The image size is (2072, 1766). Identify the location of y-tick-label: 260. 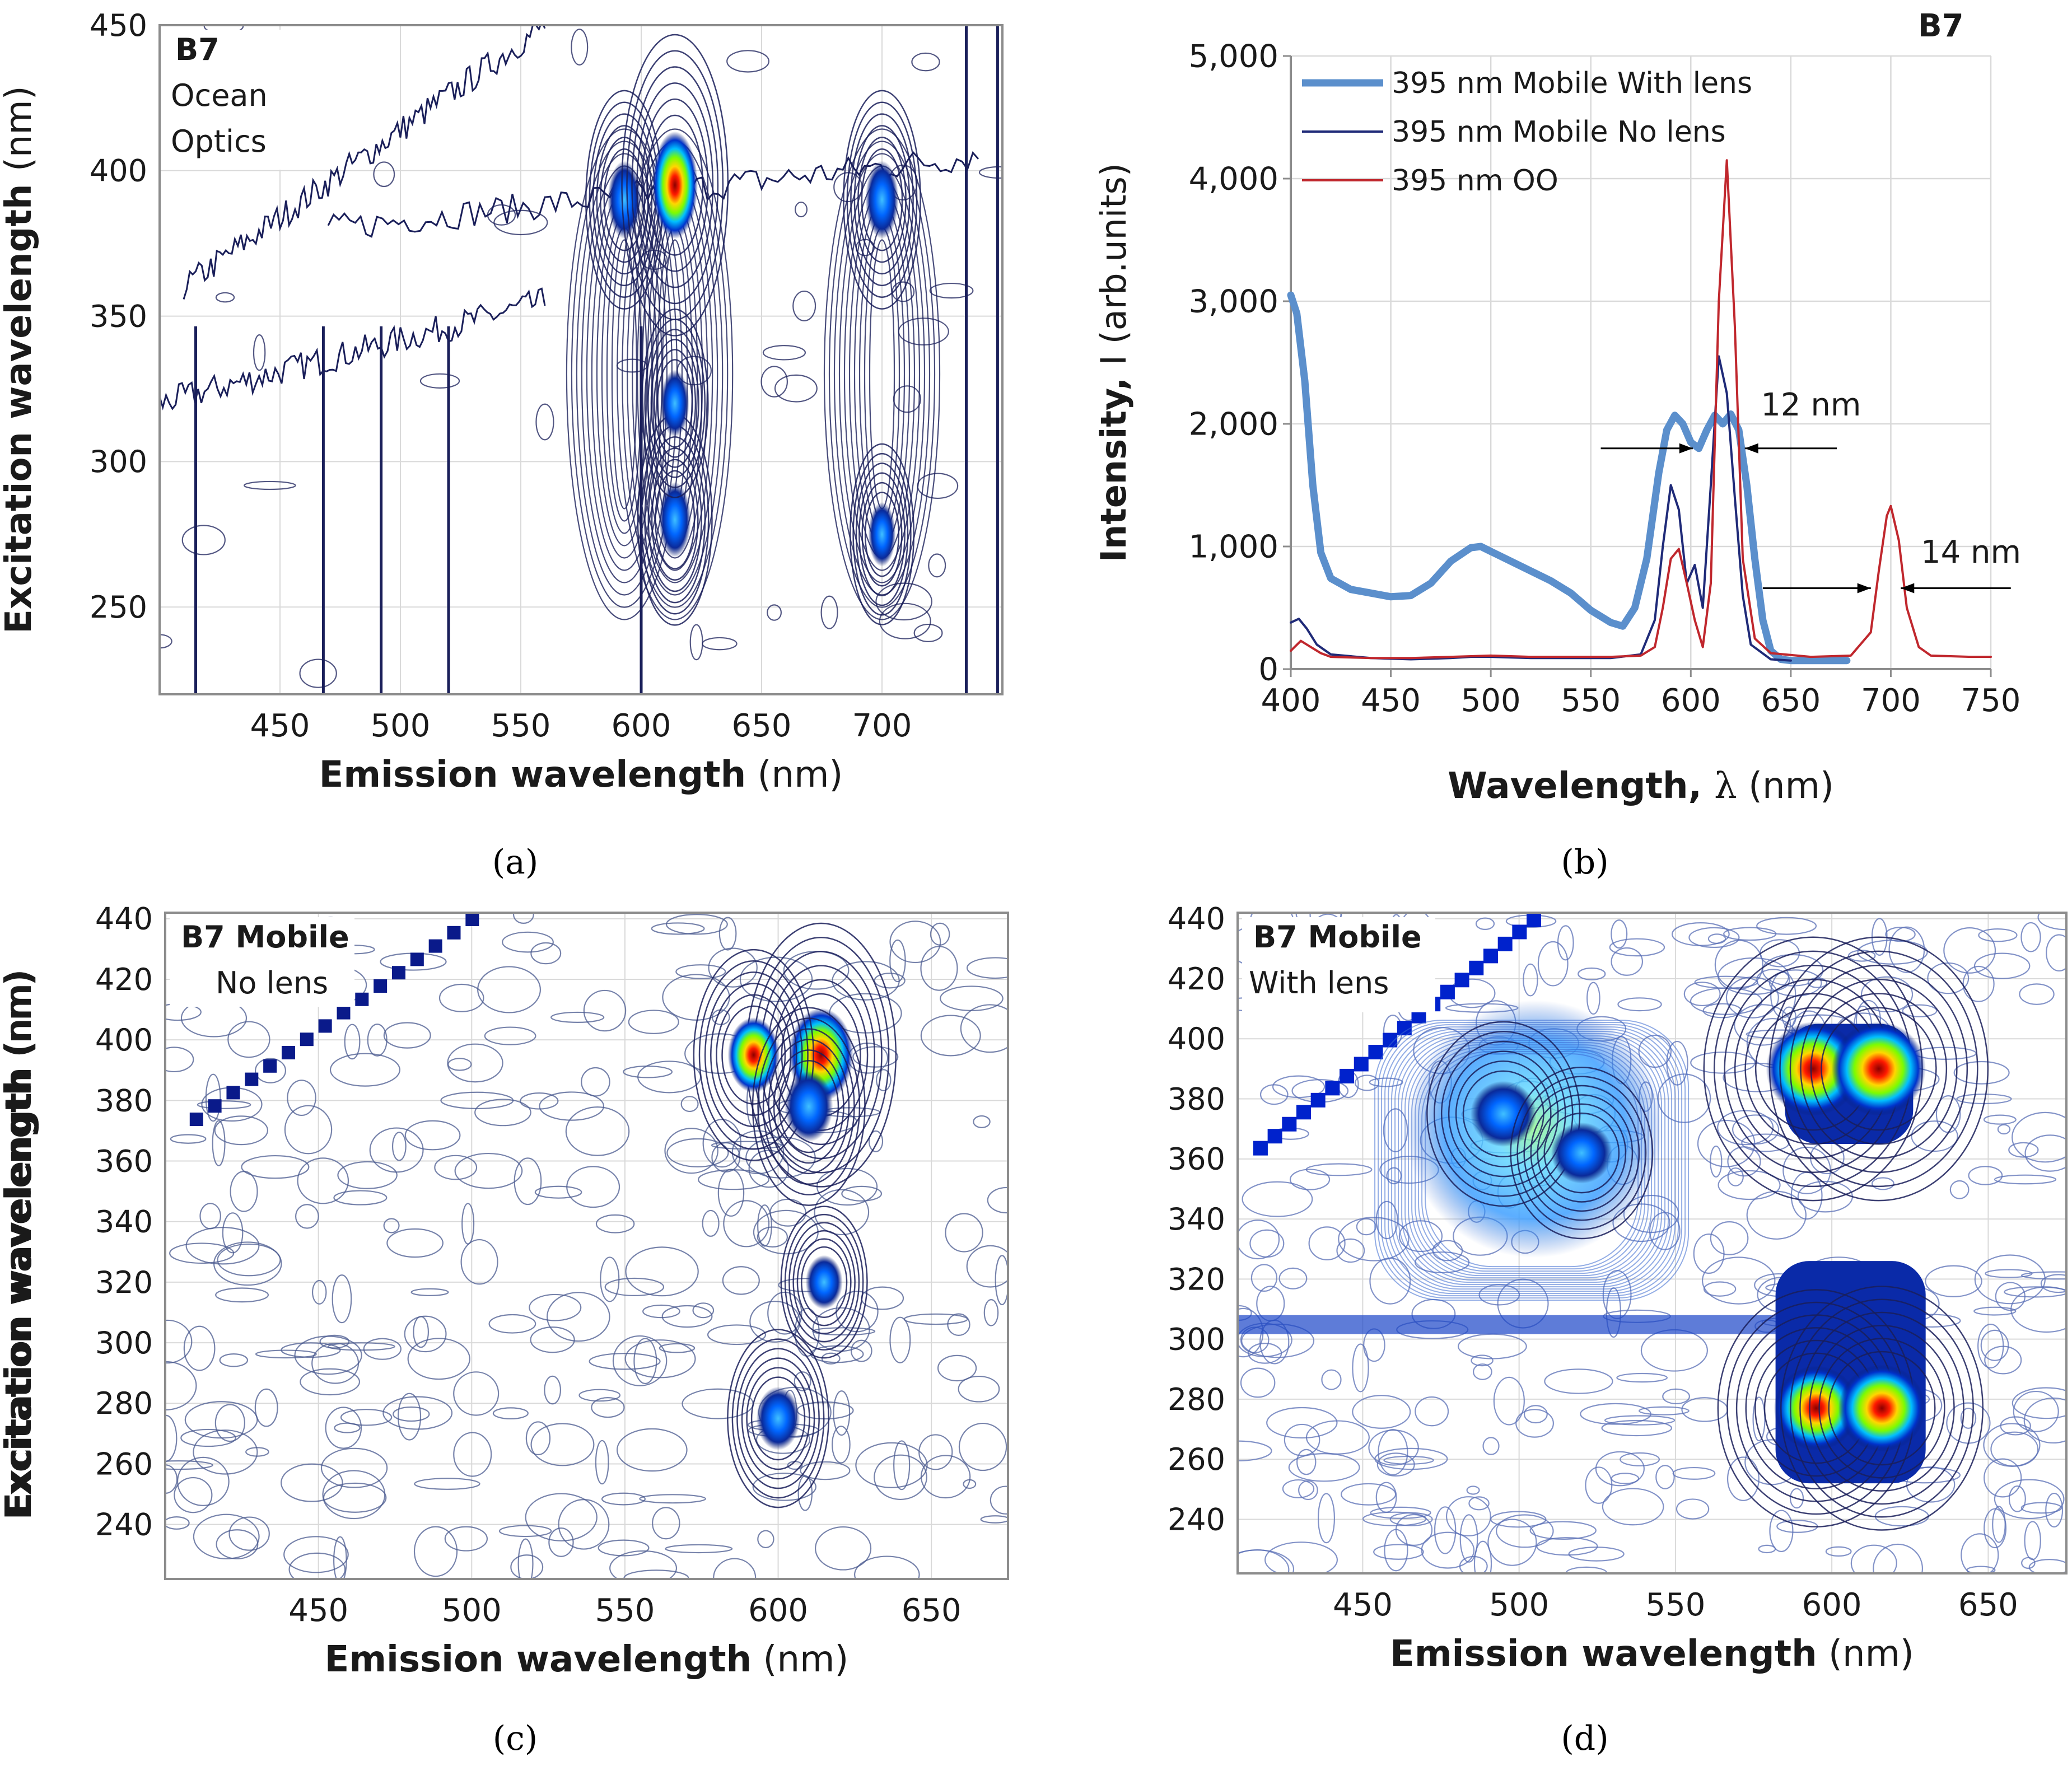
(124, 1464).